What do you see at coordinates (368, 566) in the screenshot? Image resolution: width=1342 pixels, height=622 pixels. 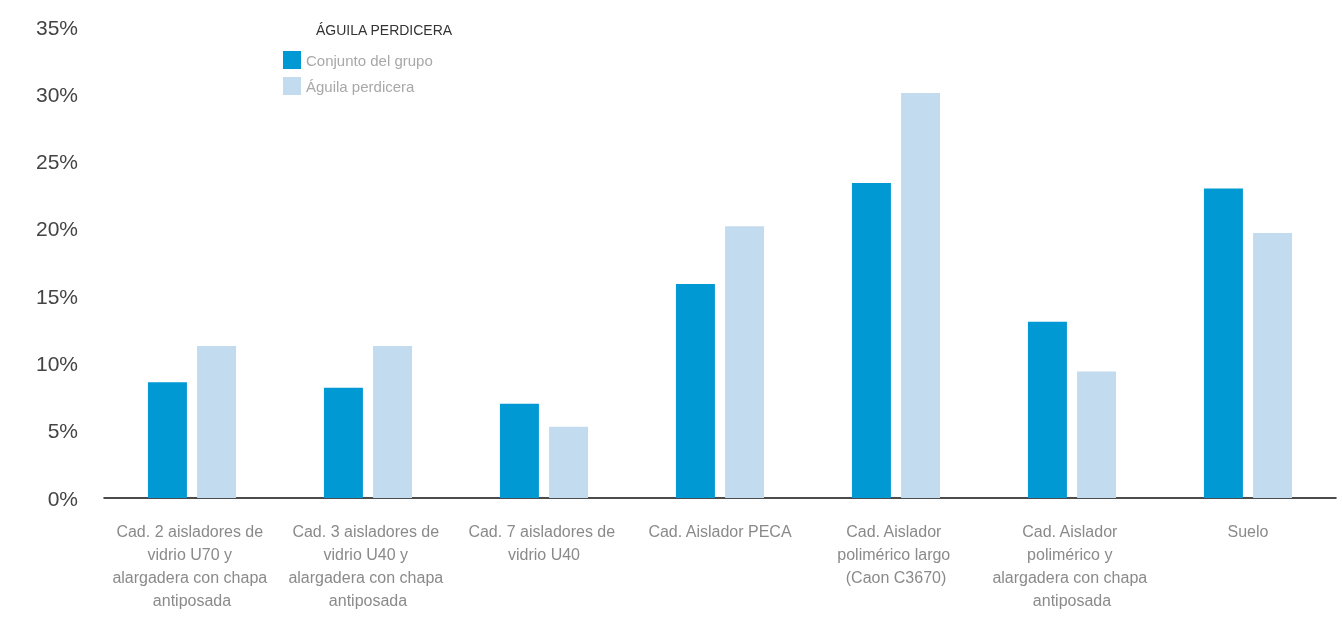 I see `x-tick-label: Cad. 3 aisladores de vidrio U40 y alargadera con chapa antiposada` at bounding box center [368, 566].